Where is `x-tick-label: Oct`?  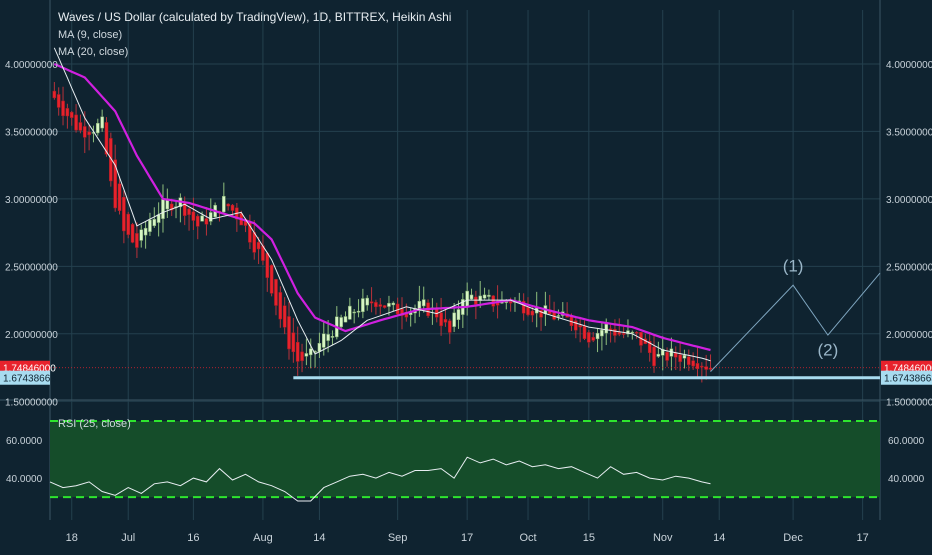
x-tick-label: Oct is located at coordinates (527, 538).